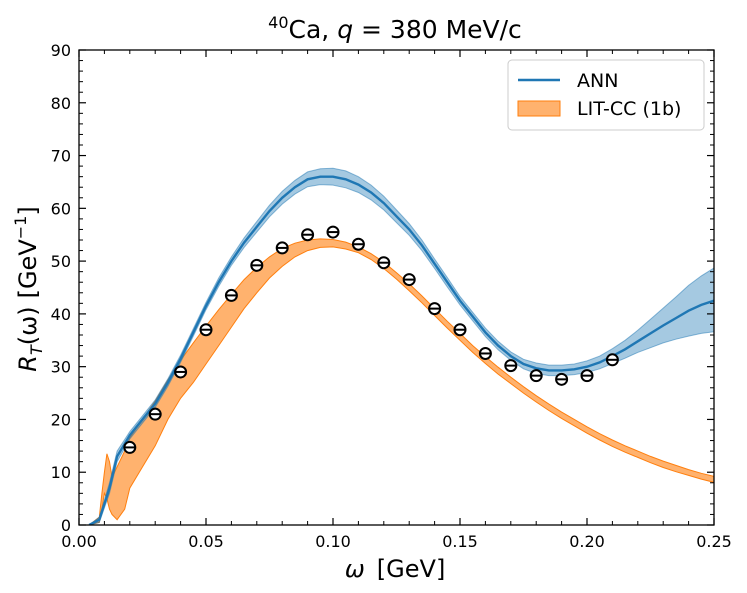 This screenshot has width=747, height=593. Describe the element at coordinates (61, 419) in the screenshot. I see `y-tick-label: 20` at that location.